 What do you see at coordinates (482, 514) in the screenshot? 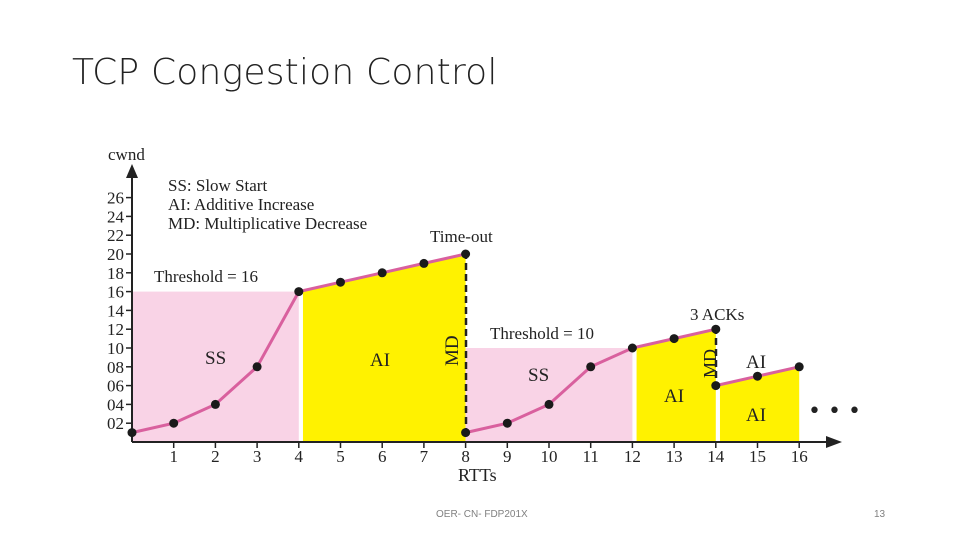
I see `footer-text: OER- CN- FDP201X` at bounding box center [482, 514].